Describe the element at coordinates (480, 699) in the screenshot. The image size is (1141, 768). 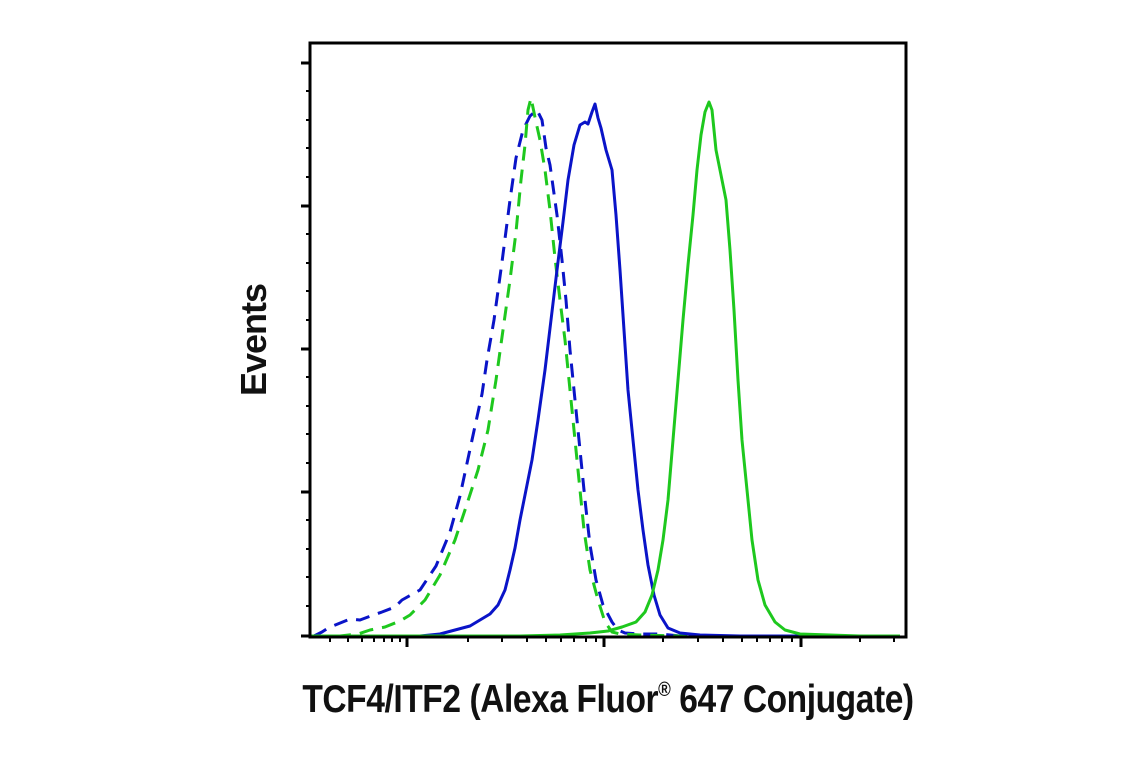
I see `x-axis-label-main: TCF4/ITF2 (Alexa Fluor` at that location.